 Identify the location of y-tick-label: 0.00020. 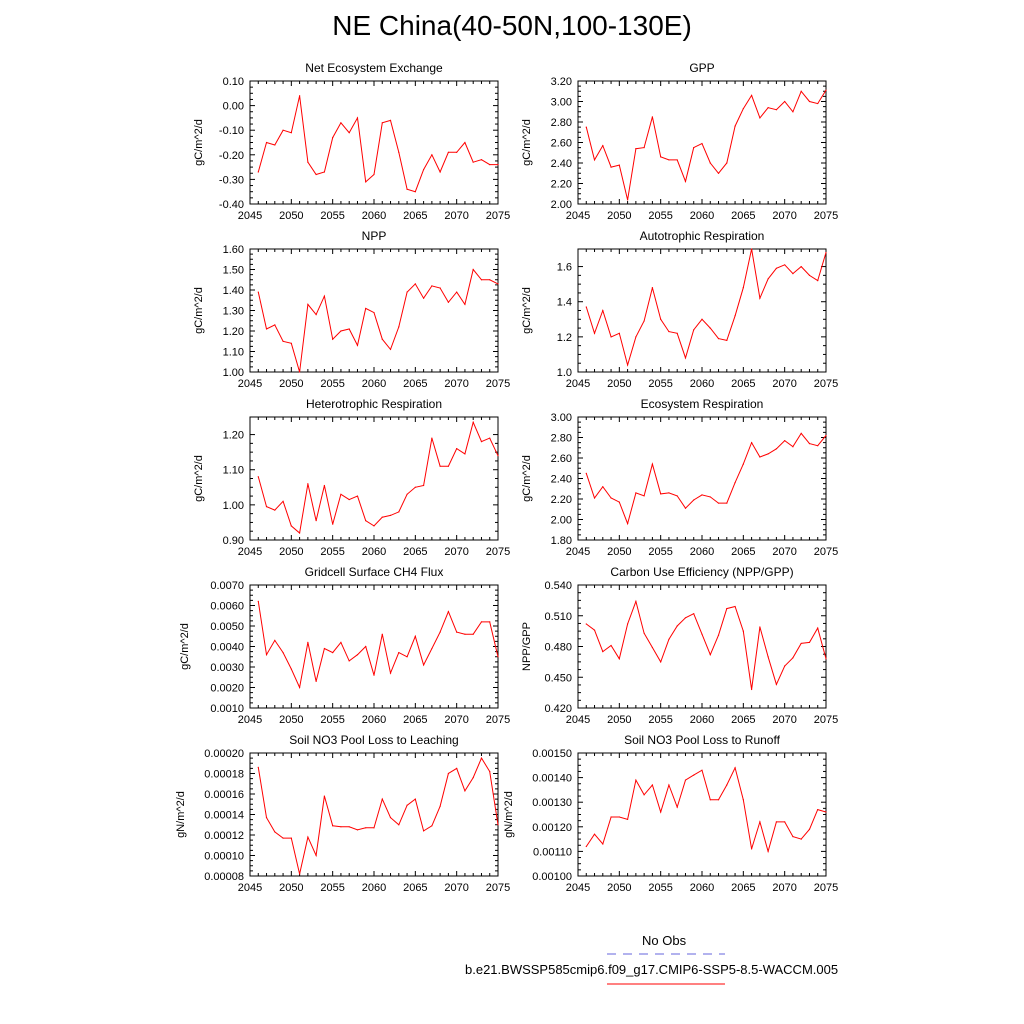
(224, 754).